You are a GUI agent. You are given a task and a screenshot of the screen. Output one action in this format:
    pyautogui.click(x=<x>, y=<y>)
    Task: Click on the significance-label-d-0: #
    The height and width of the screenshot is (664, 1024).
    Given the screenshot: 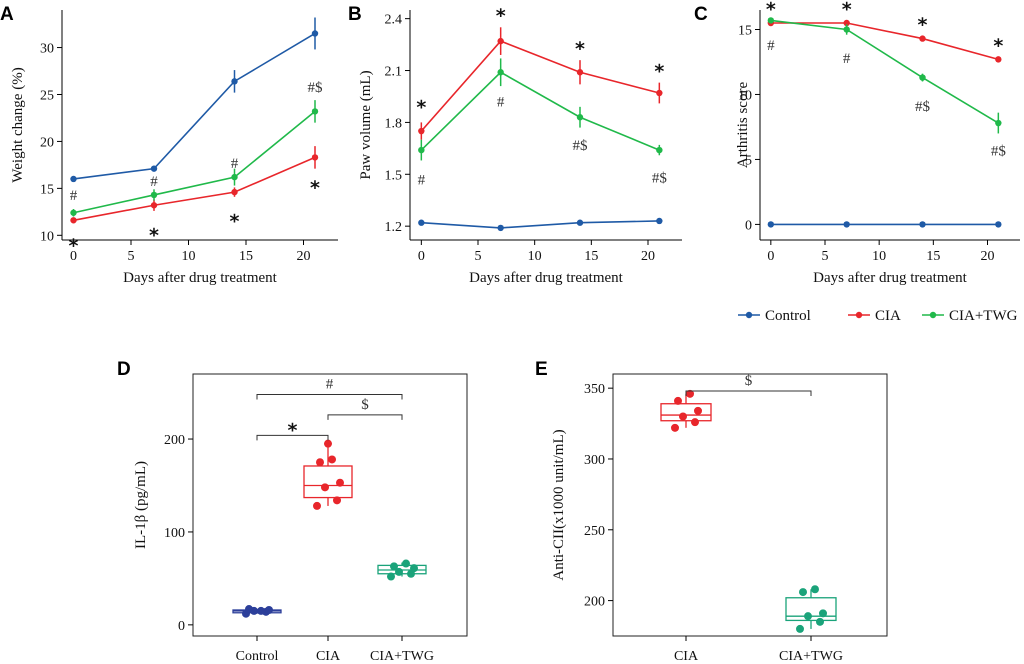 What is the action you would take?
    pyautogui.click(x=330, y=384)
    